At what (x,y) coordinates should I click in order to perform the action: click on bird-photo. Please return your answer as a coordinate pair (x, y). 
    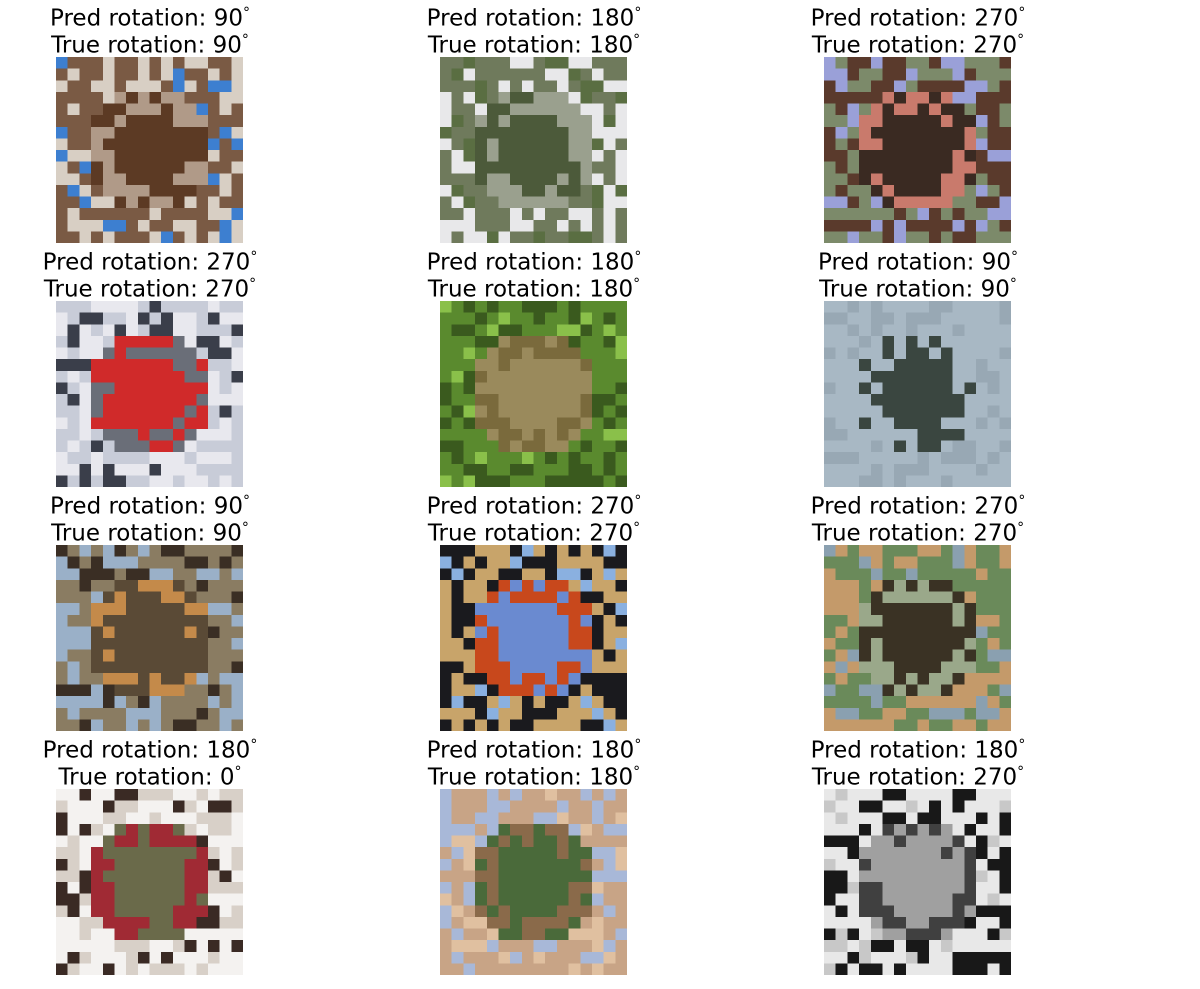
    Looking at the image, I should click on (533, 150).